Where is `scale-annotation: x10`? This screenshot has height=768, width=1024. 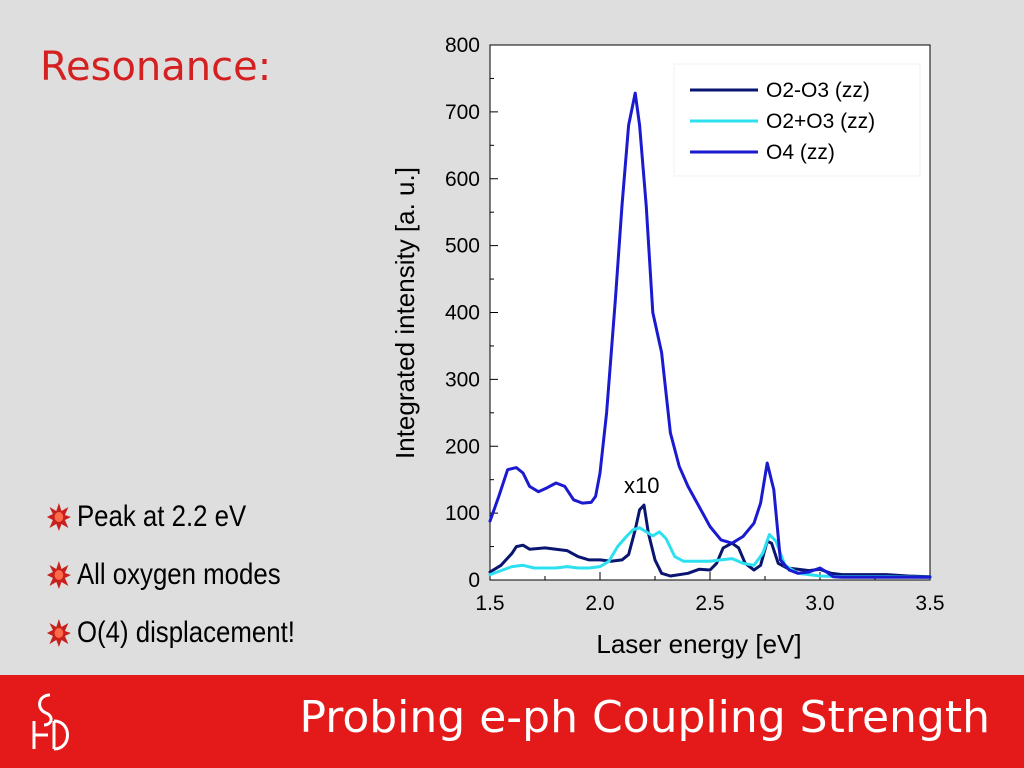
scale-annotation: x10 is located at coordinates (641, 485).